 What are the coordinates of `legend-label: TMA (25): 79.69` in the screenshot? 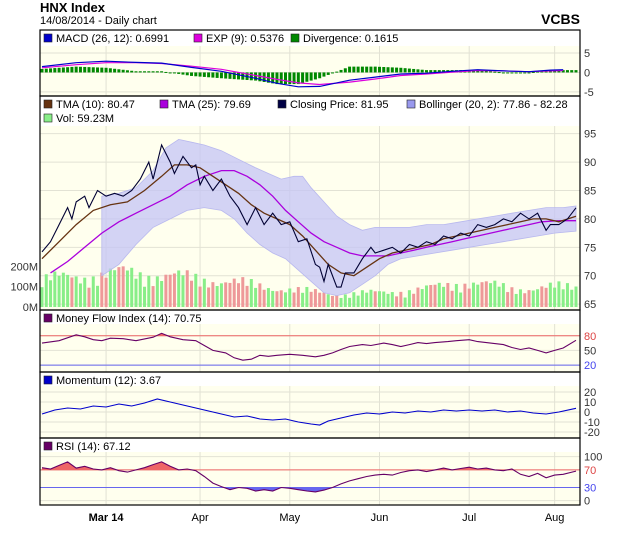 It's located at (211, 105).